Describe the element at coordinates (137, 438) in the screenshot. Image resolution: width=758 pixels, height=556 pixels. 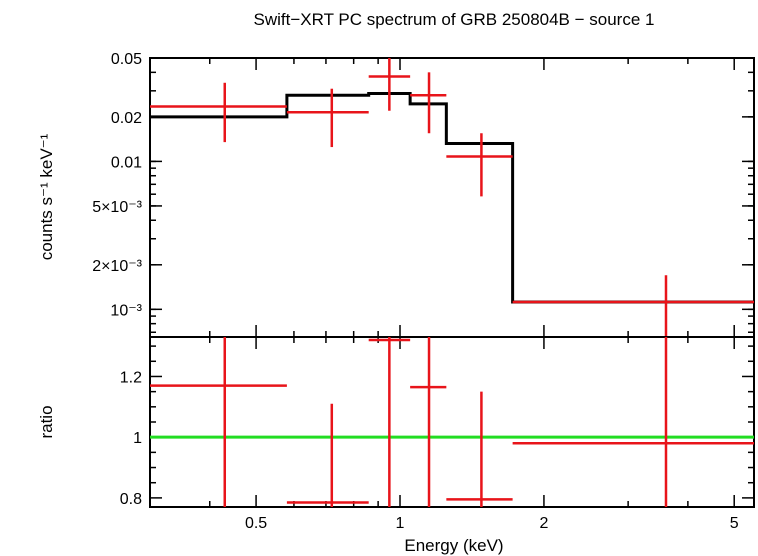
I see `y-tick-label: 1` at that location.